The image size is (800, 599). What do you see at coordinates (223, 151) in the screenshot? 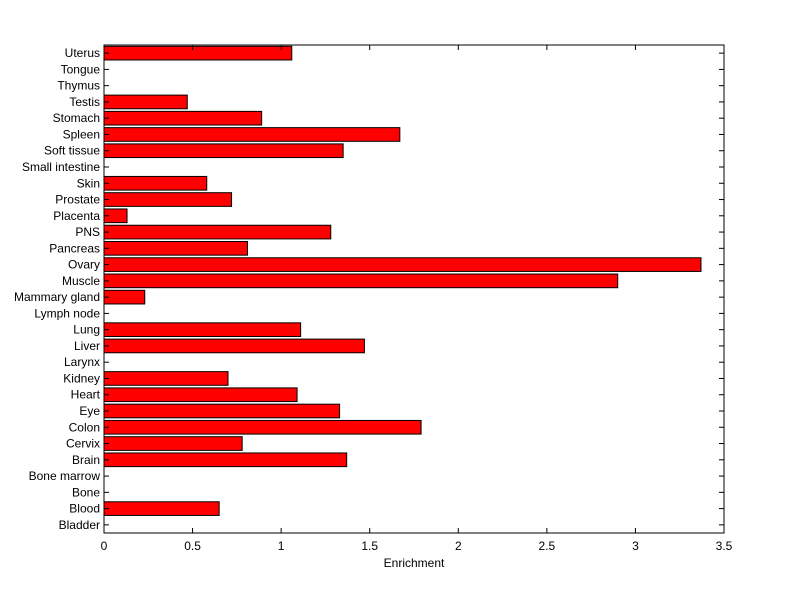
I see `bar-soft-tissue` at bounding box center [223, 151].